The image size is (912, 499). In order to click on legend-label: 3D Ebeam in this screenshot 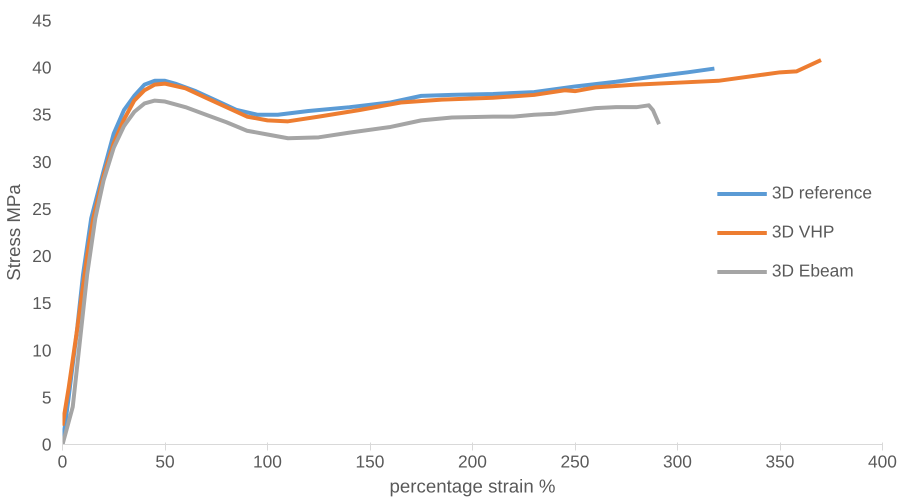, I will do `click(813, 271)`.